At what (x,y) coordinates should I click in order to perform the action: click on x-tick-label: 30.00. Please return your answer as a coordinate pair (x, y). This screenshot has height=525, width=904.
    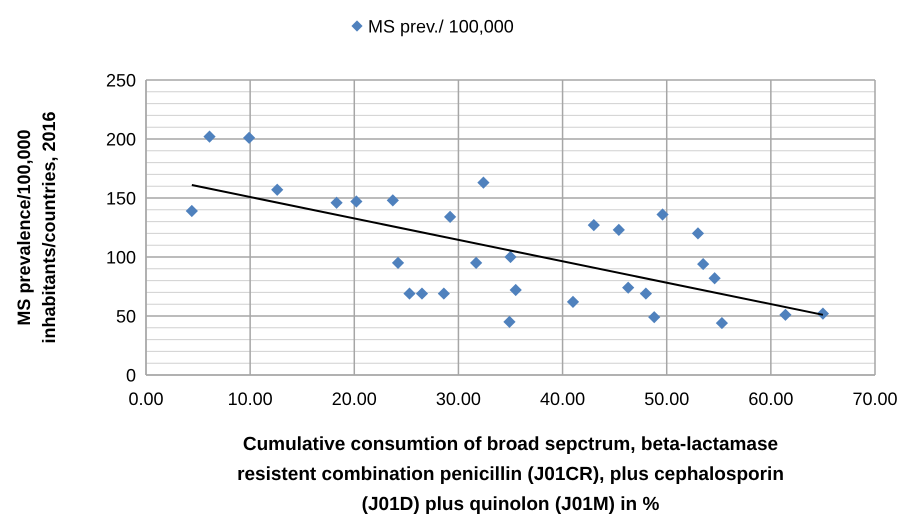
    Looking at the image, I should click on (458, 399).